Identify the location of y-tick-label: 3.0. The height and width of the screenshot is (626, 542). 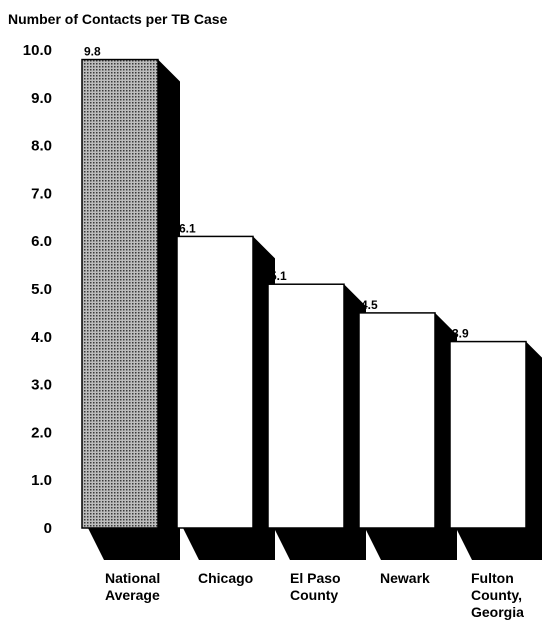
(41, 385).